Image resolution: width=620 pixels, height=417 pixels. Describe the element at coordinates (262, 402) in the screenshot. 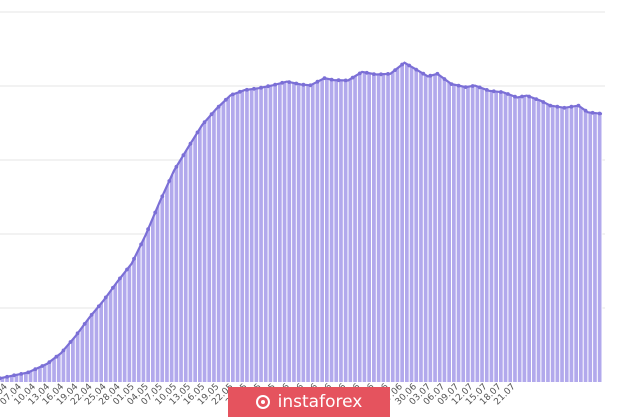

I see `instaforex-logo-icon` at that location.